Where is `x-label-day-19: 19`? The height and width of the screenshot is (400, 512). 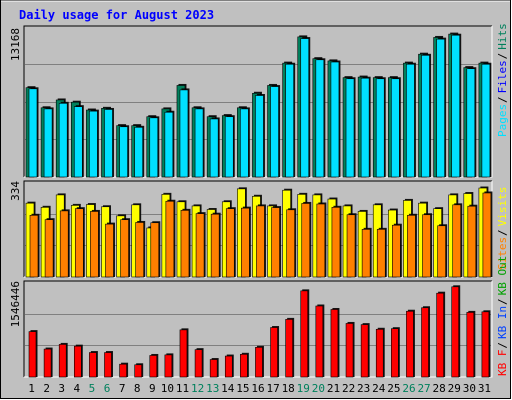
x-label-day-19: 19 is located at coordinates (303, 388).